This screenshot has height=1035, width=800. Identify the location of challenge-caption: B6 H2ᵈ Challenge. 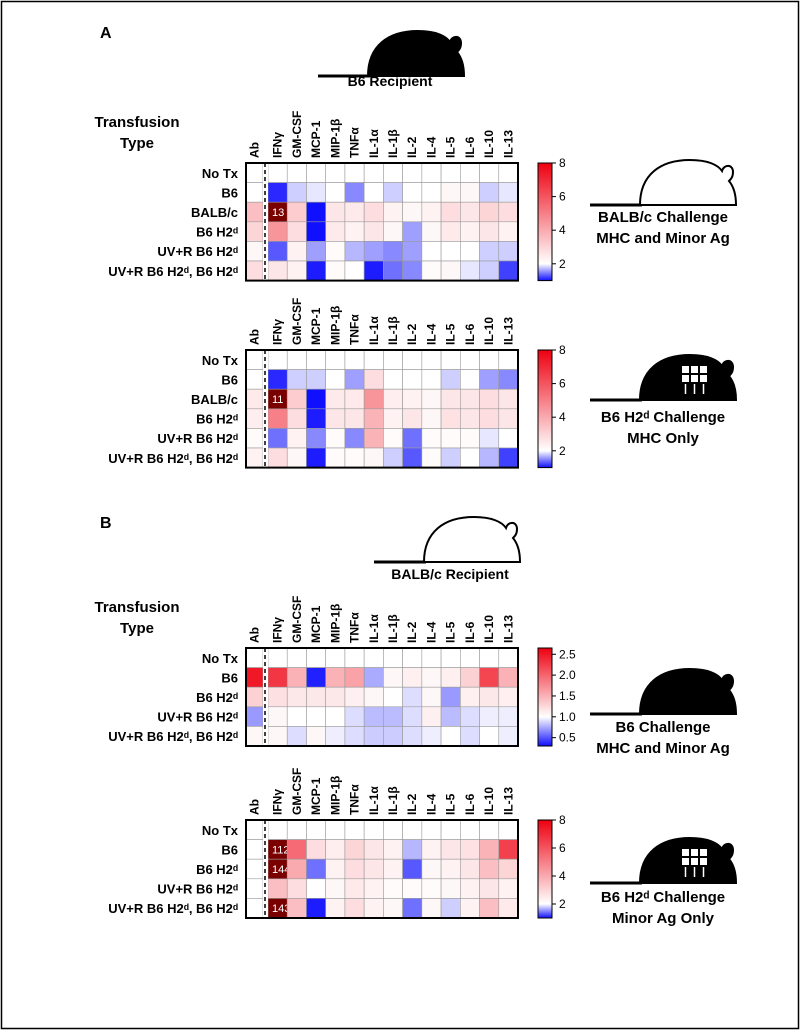
(663, 417).